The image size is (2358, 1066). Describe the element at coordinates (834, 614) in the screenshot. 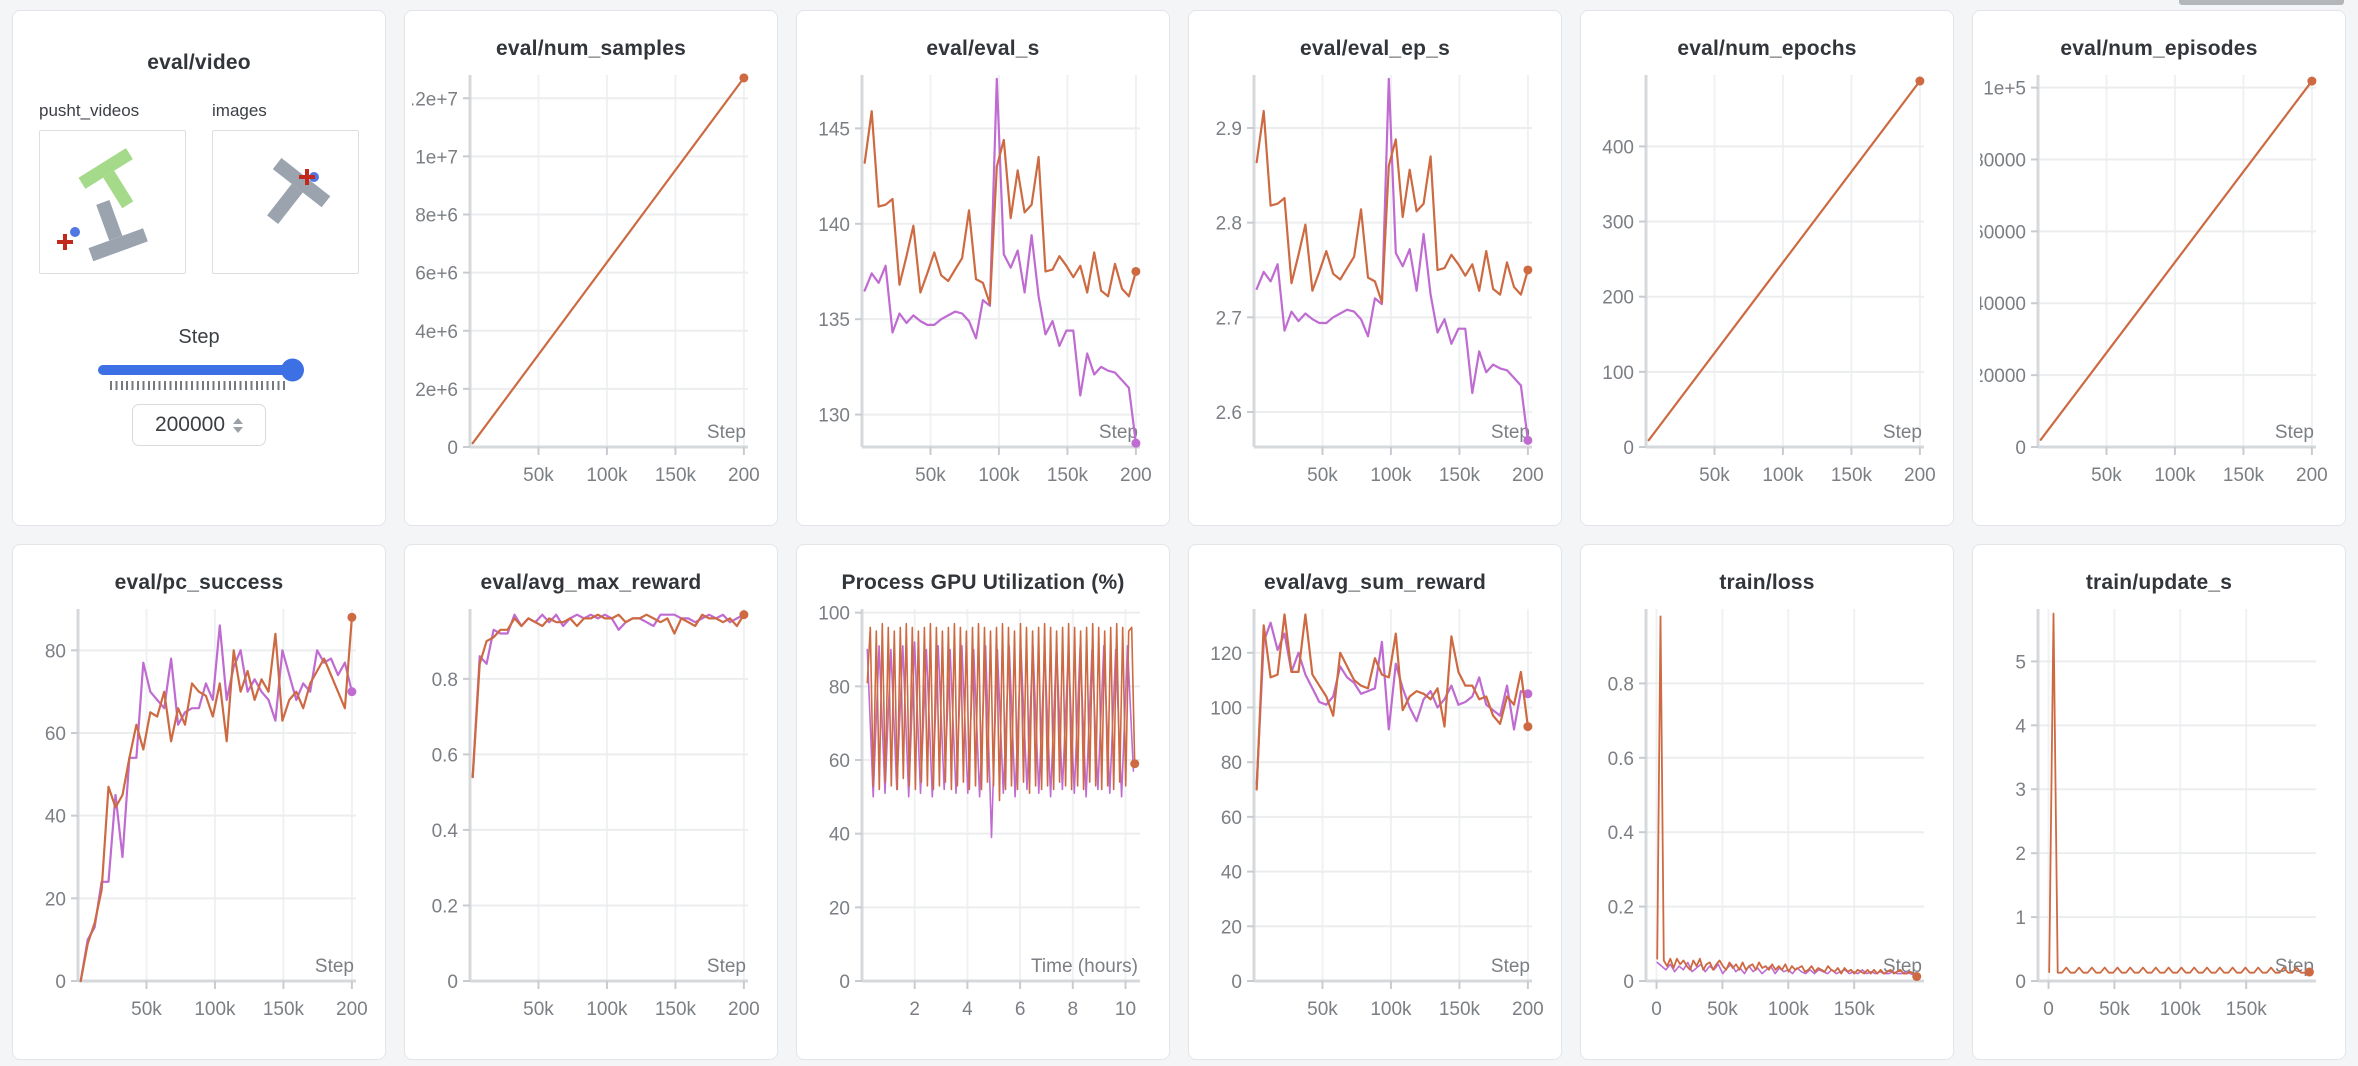

I see `svg-text: 100` at that location.